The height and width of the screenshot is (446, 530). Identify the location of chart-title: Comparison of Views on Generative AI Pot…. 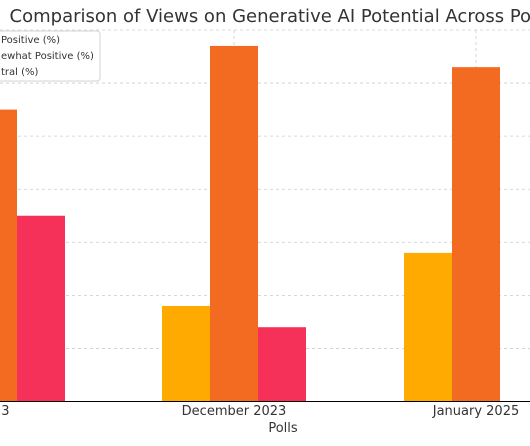
(270, 16).